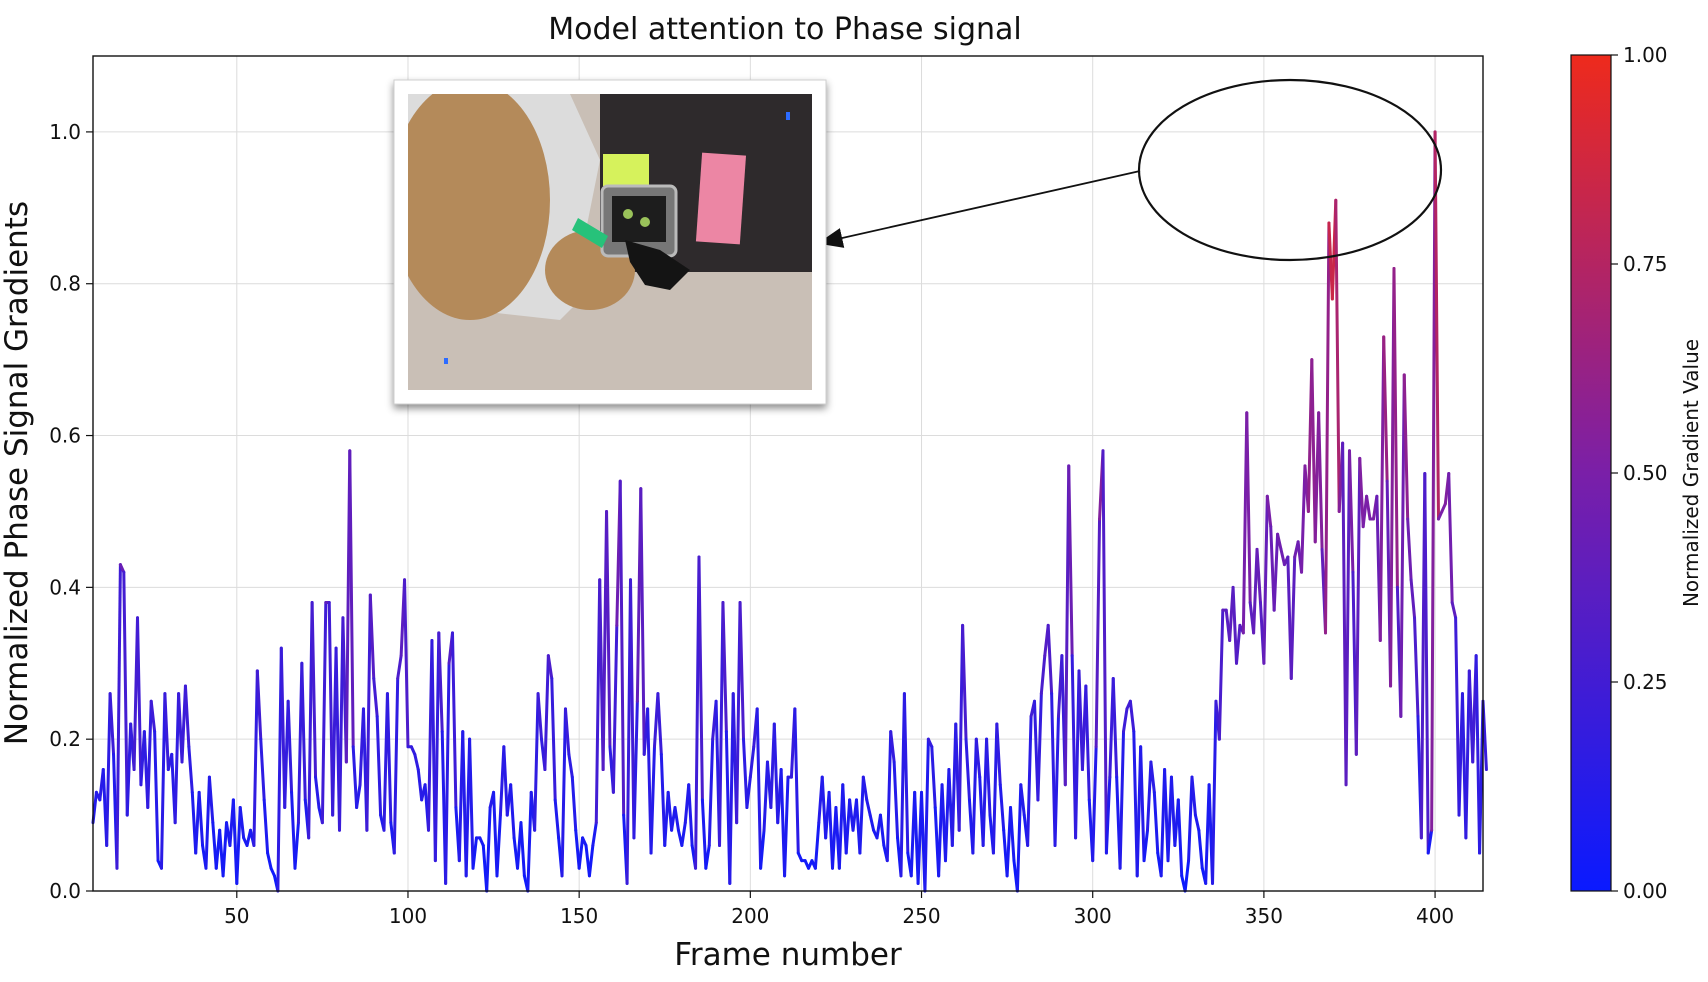  What do you see at coordinates (788, 116) in the screenshot?
I see `floor-marker` at bounding box center [788, 116].